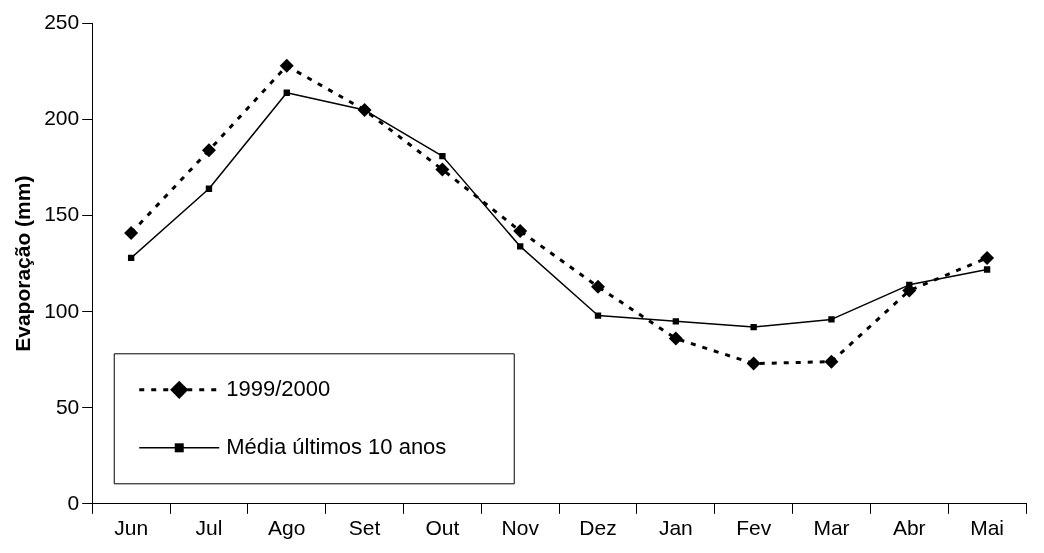  I want to click on y-tick-label: 150, so click(62, 214).